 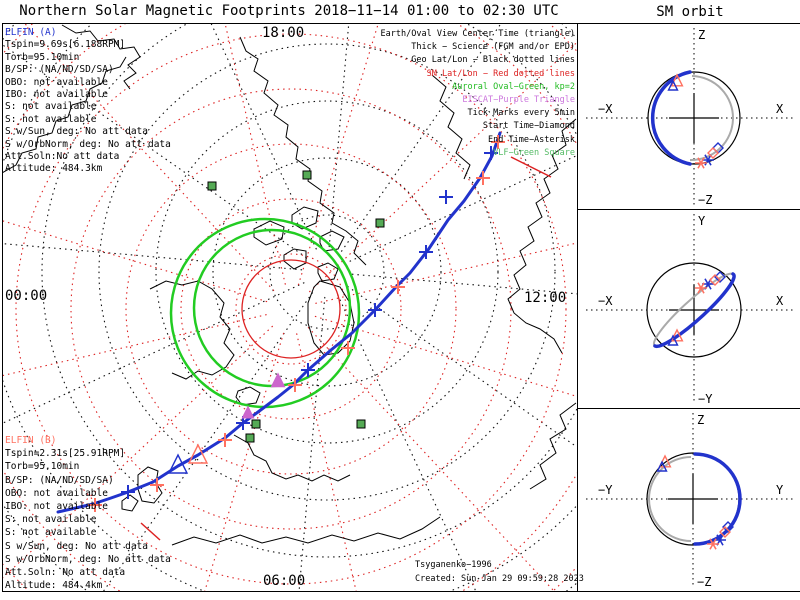 What do you see at coordinates (500, 73) in the screenshot?
I see `legend-item: SM Lat/Lon − Red dotted lines` at bounding box center [500, 73].